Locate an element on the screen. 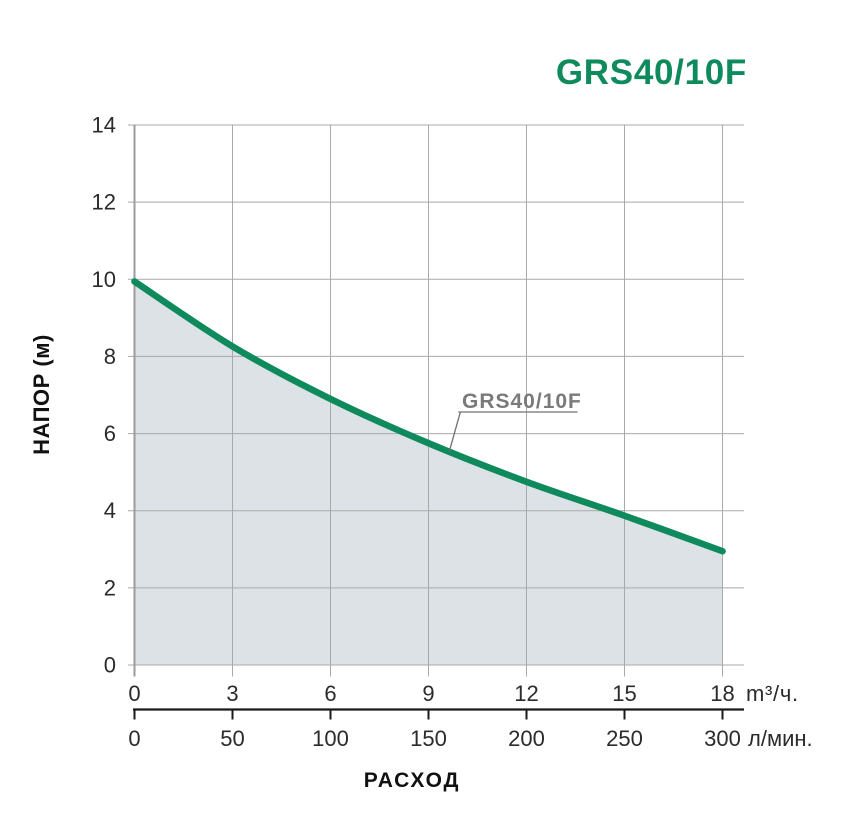 This screenshot has height=827, width=842. svg-text: 300 is located at coordinates (722, 738).